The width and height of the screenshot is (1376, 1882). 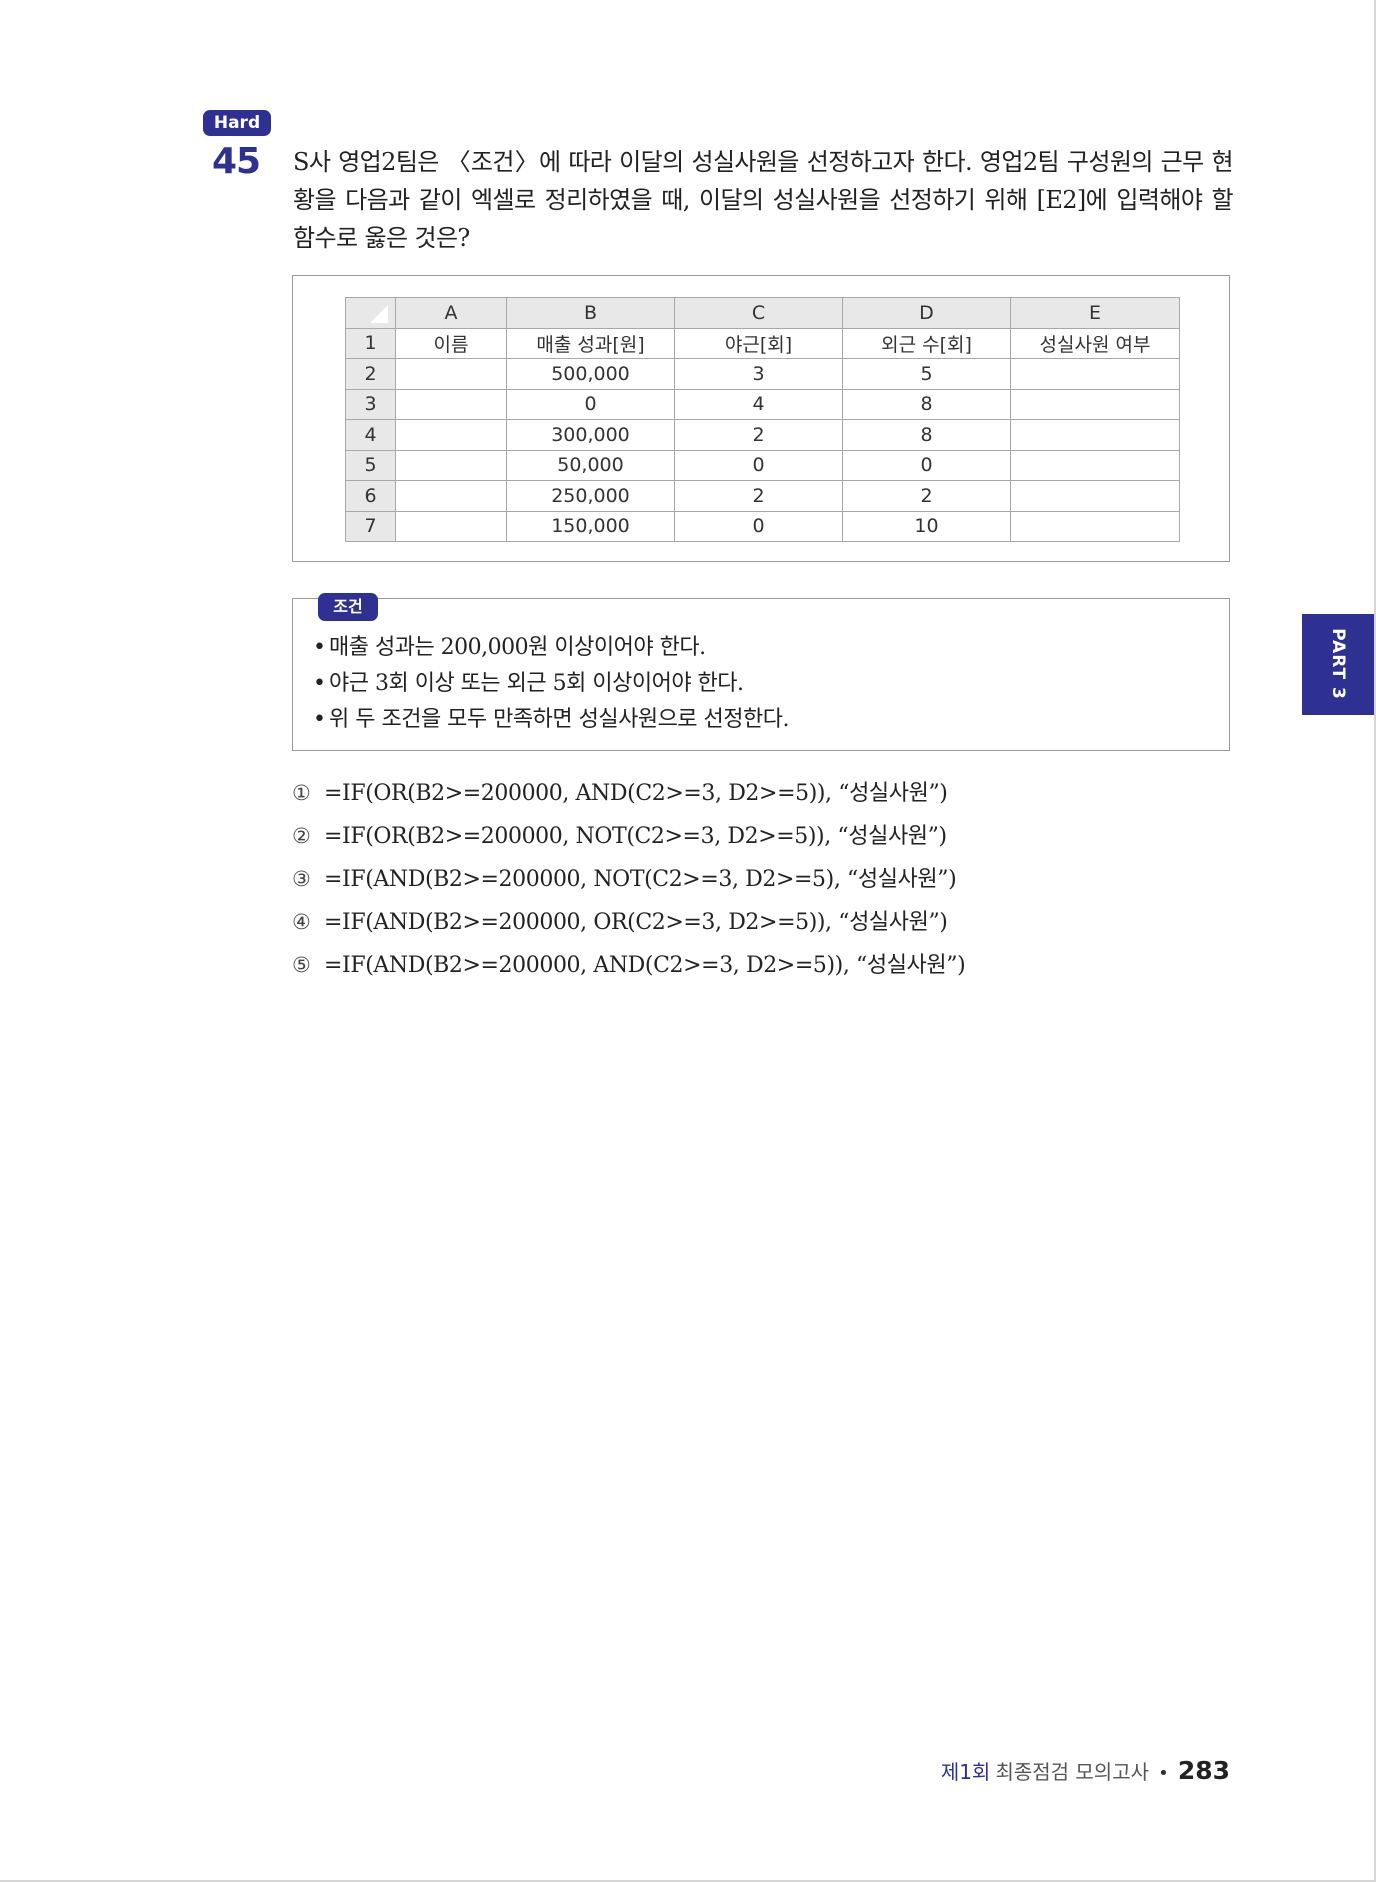 What do you see at coordinates (517, 647) in the screenshot?
I see `condition-text: 매출 성과는 200,000원 이상이어야 한다.` at bounding box center [517, 647].